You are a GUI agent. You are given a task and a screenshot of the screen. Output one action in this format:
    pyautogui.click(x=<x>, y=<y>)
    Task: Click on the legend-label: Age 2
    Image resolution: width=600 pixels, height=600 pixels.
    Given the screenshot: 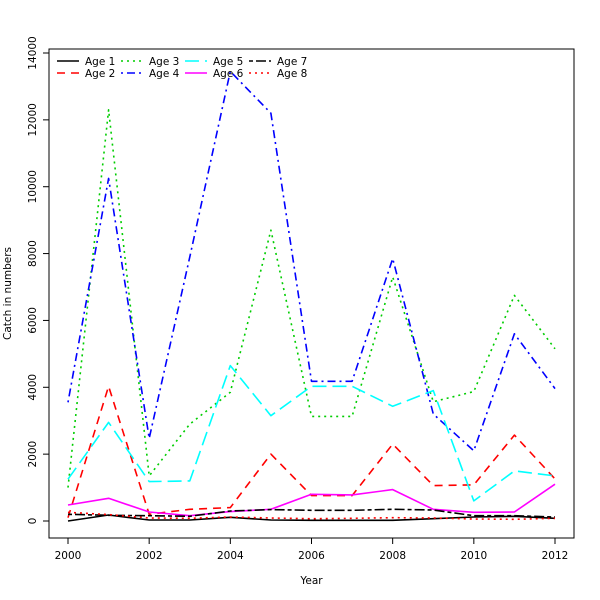 What is the action you would take?
    pyautogui.click(x=100, y=74)
    